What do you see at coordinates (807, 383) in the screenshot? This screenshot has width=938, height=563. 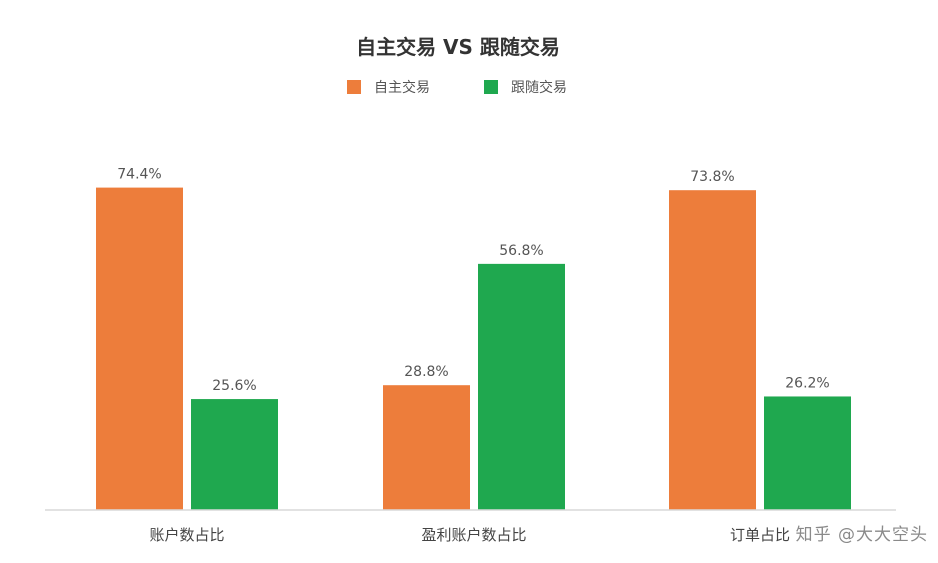 I see `data-label-3-2: 26.2%` at bounding box center [807, 383].